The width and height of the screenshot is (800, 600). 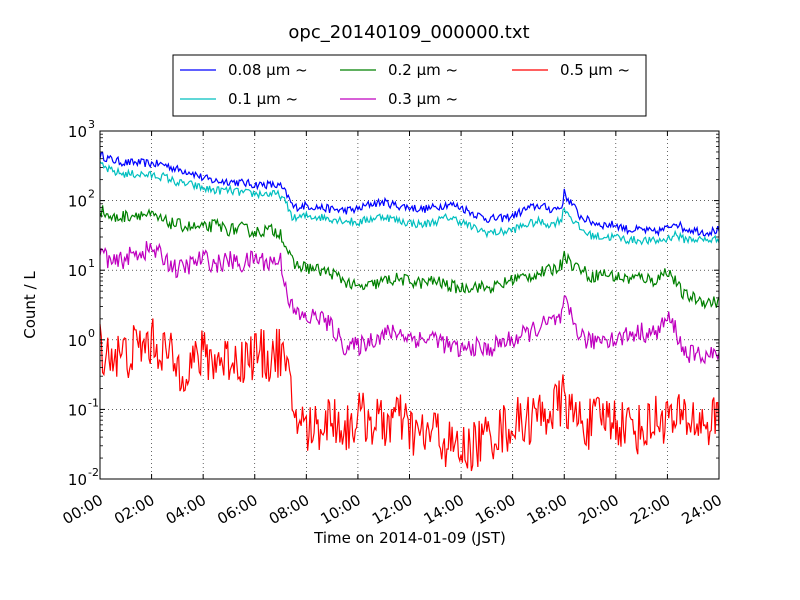 What do you see at coordinates (495, 509) in the screenshot?
I see `x-tick-label: 16:00` at bounding box center [495, 509].